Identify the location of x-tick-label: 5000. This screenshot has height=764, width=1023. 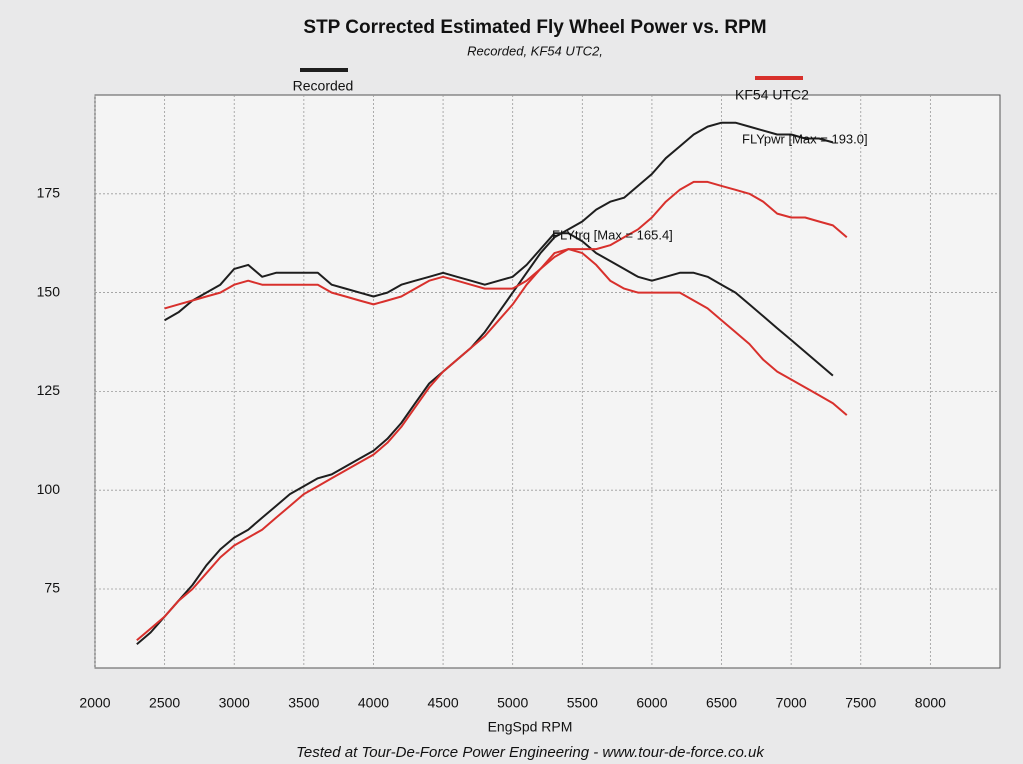
(512, 703).